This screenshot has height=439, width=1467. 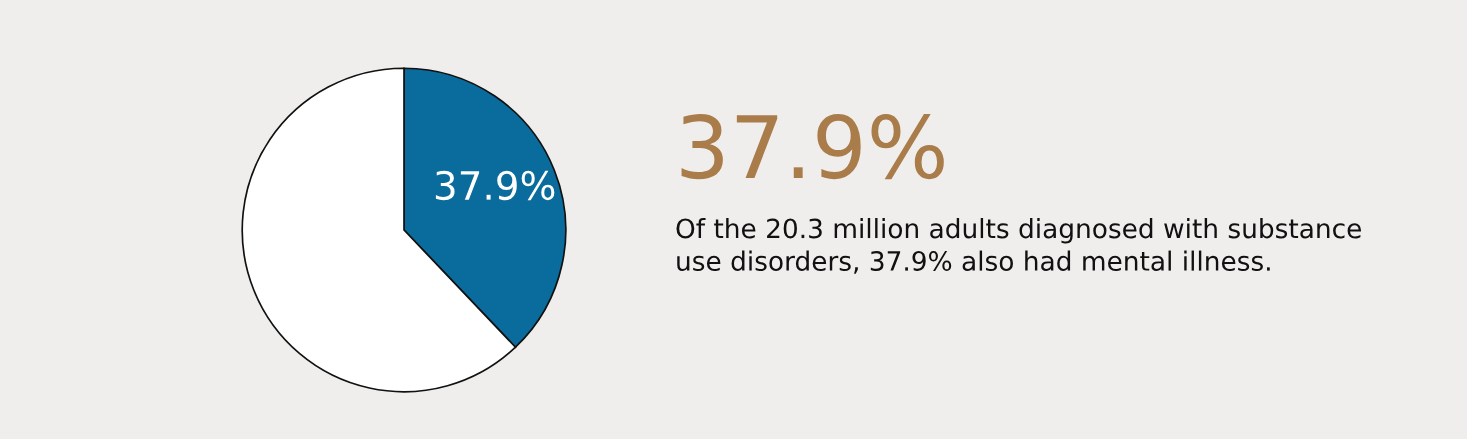 I want to click on text: 37.9%, so click(x=812, y=147).